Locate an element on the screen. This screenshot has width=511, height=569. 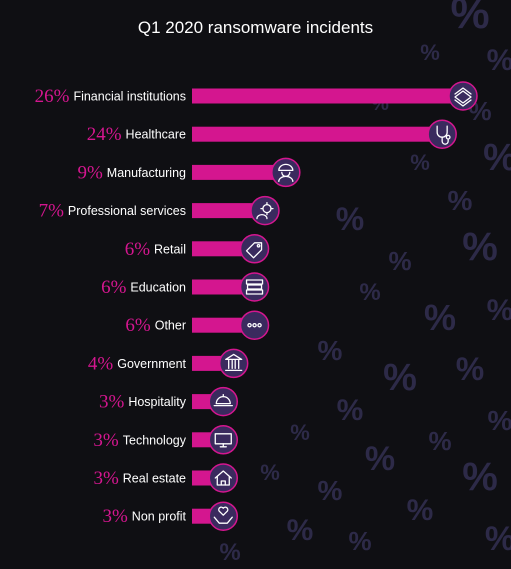
value-label: 24% is located at coordinates (104, 134).